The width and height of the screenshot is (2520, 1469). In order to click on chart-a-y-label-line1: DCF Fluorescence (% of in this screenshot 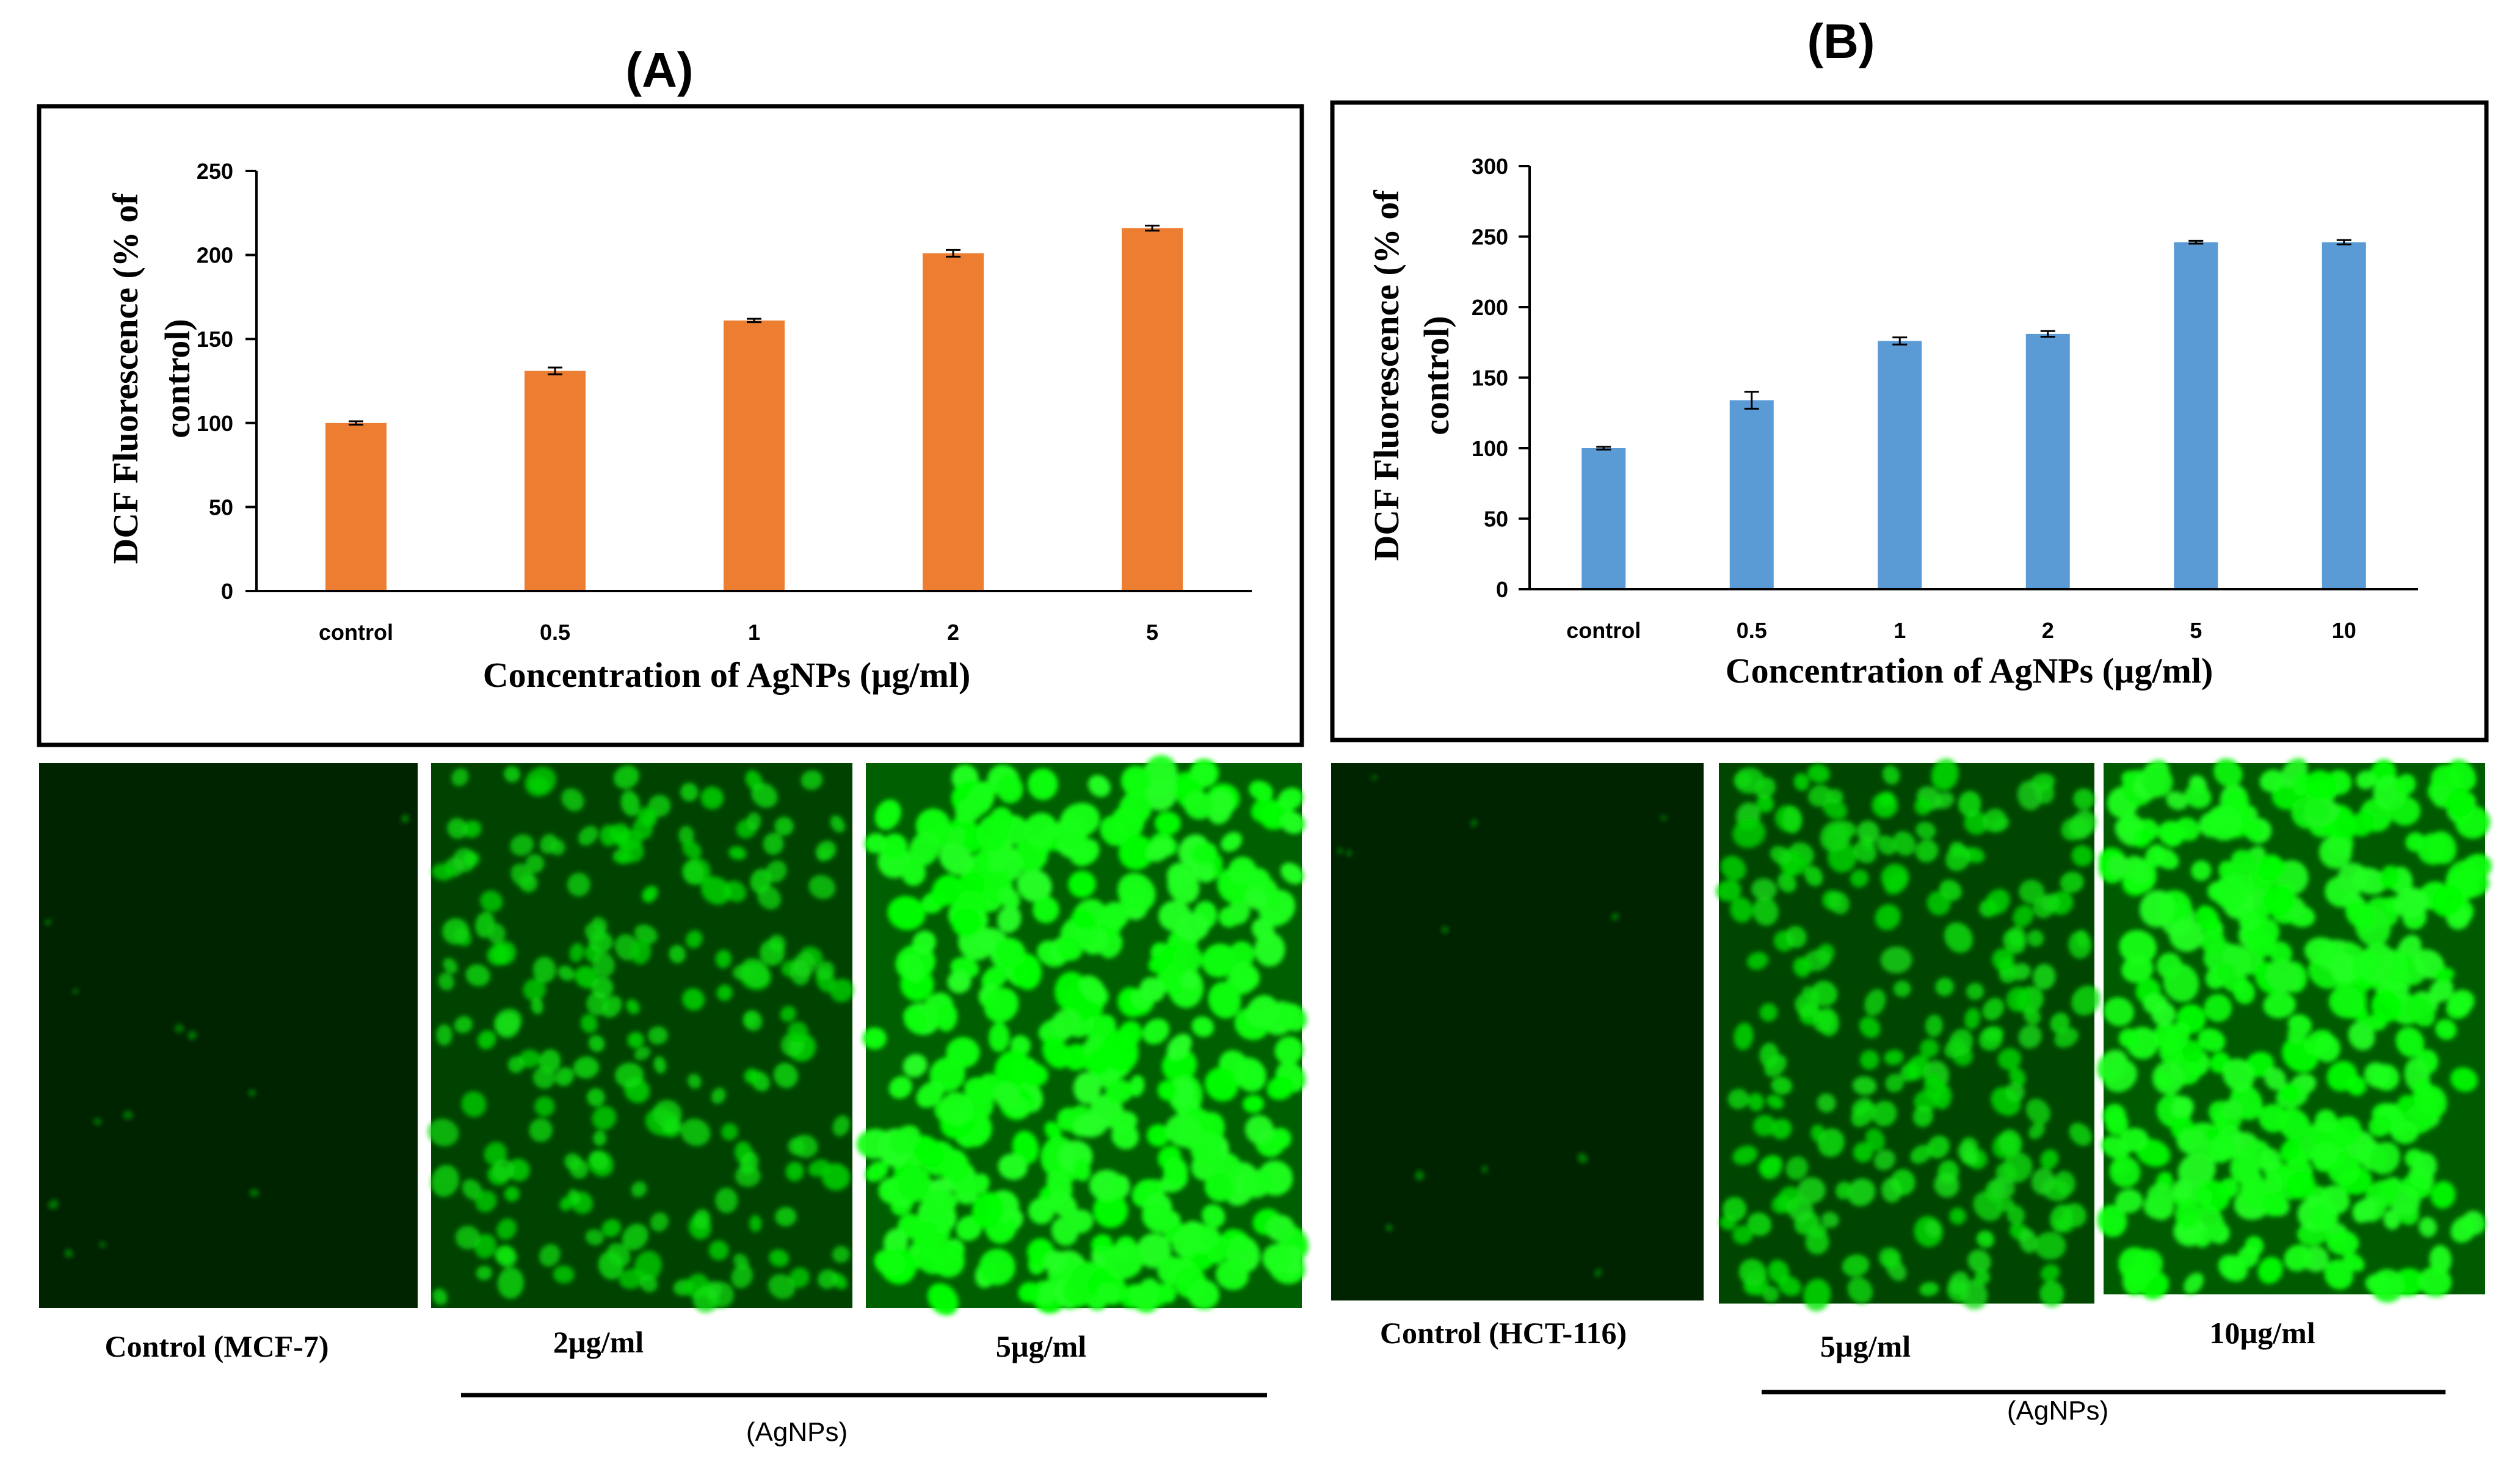, I will do `click(125, 378)`.